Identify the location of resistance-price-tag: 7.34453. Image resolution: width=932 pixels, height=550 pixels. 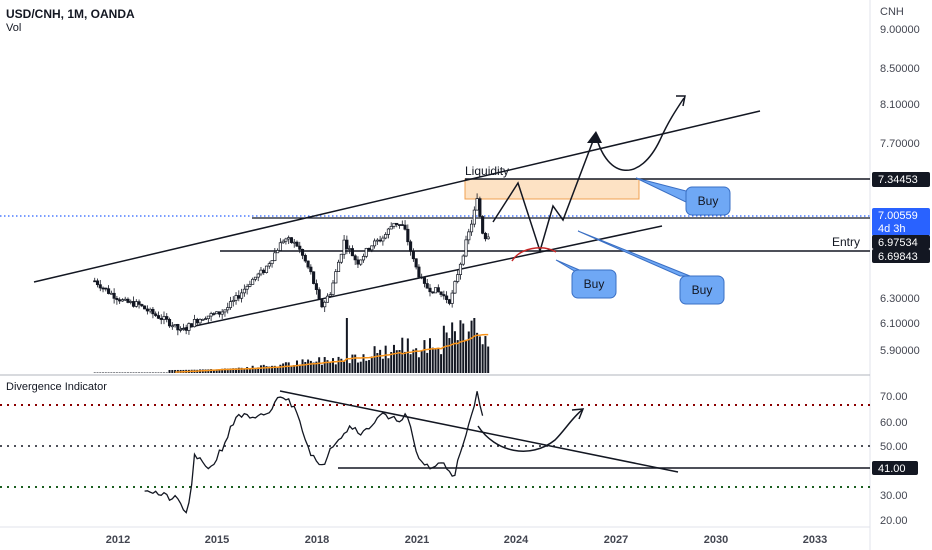
(901, 179).